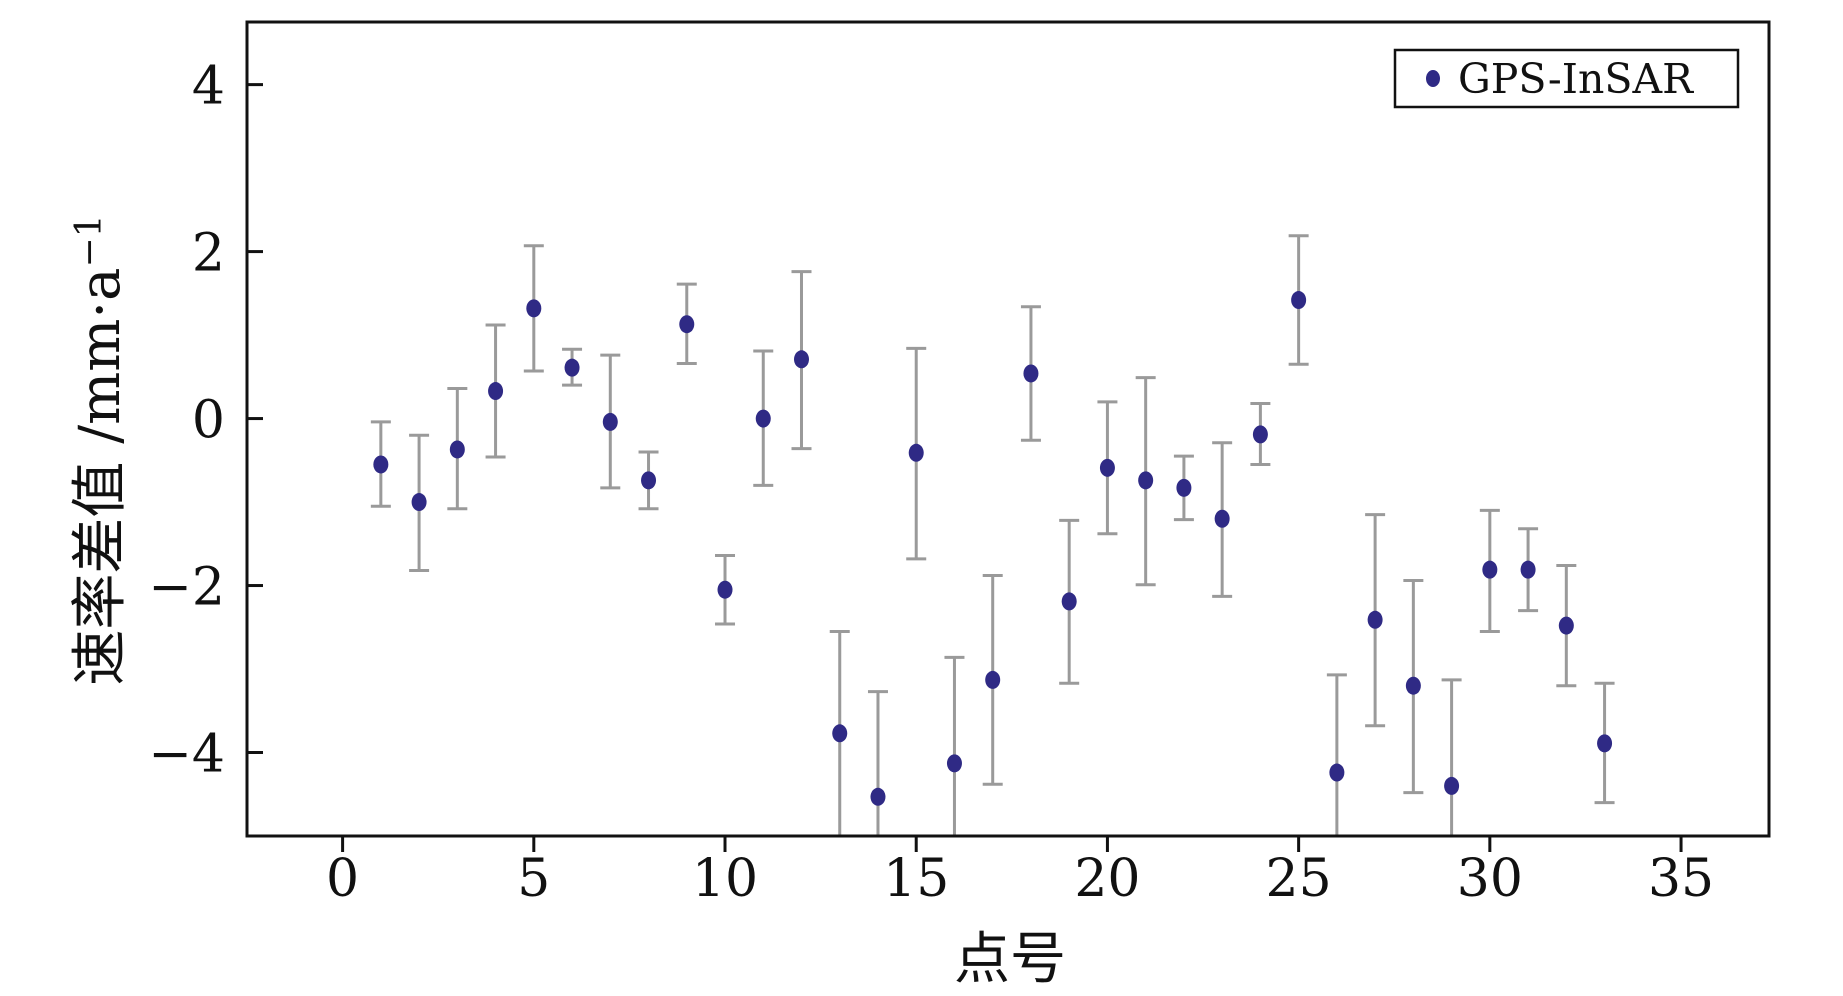 This screenshot has width=1843, height=996. What do you see at coordinates (342, 879) in the screenshot?
I see `x-tick-label: 0` at bounding box center [342, 879].